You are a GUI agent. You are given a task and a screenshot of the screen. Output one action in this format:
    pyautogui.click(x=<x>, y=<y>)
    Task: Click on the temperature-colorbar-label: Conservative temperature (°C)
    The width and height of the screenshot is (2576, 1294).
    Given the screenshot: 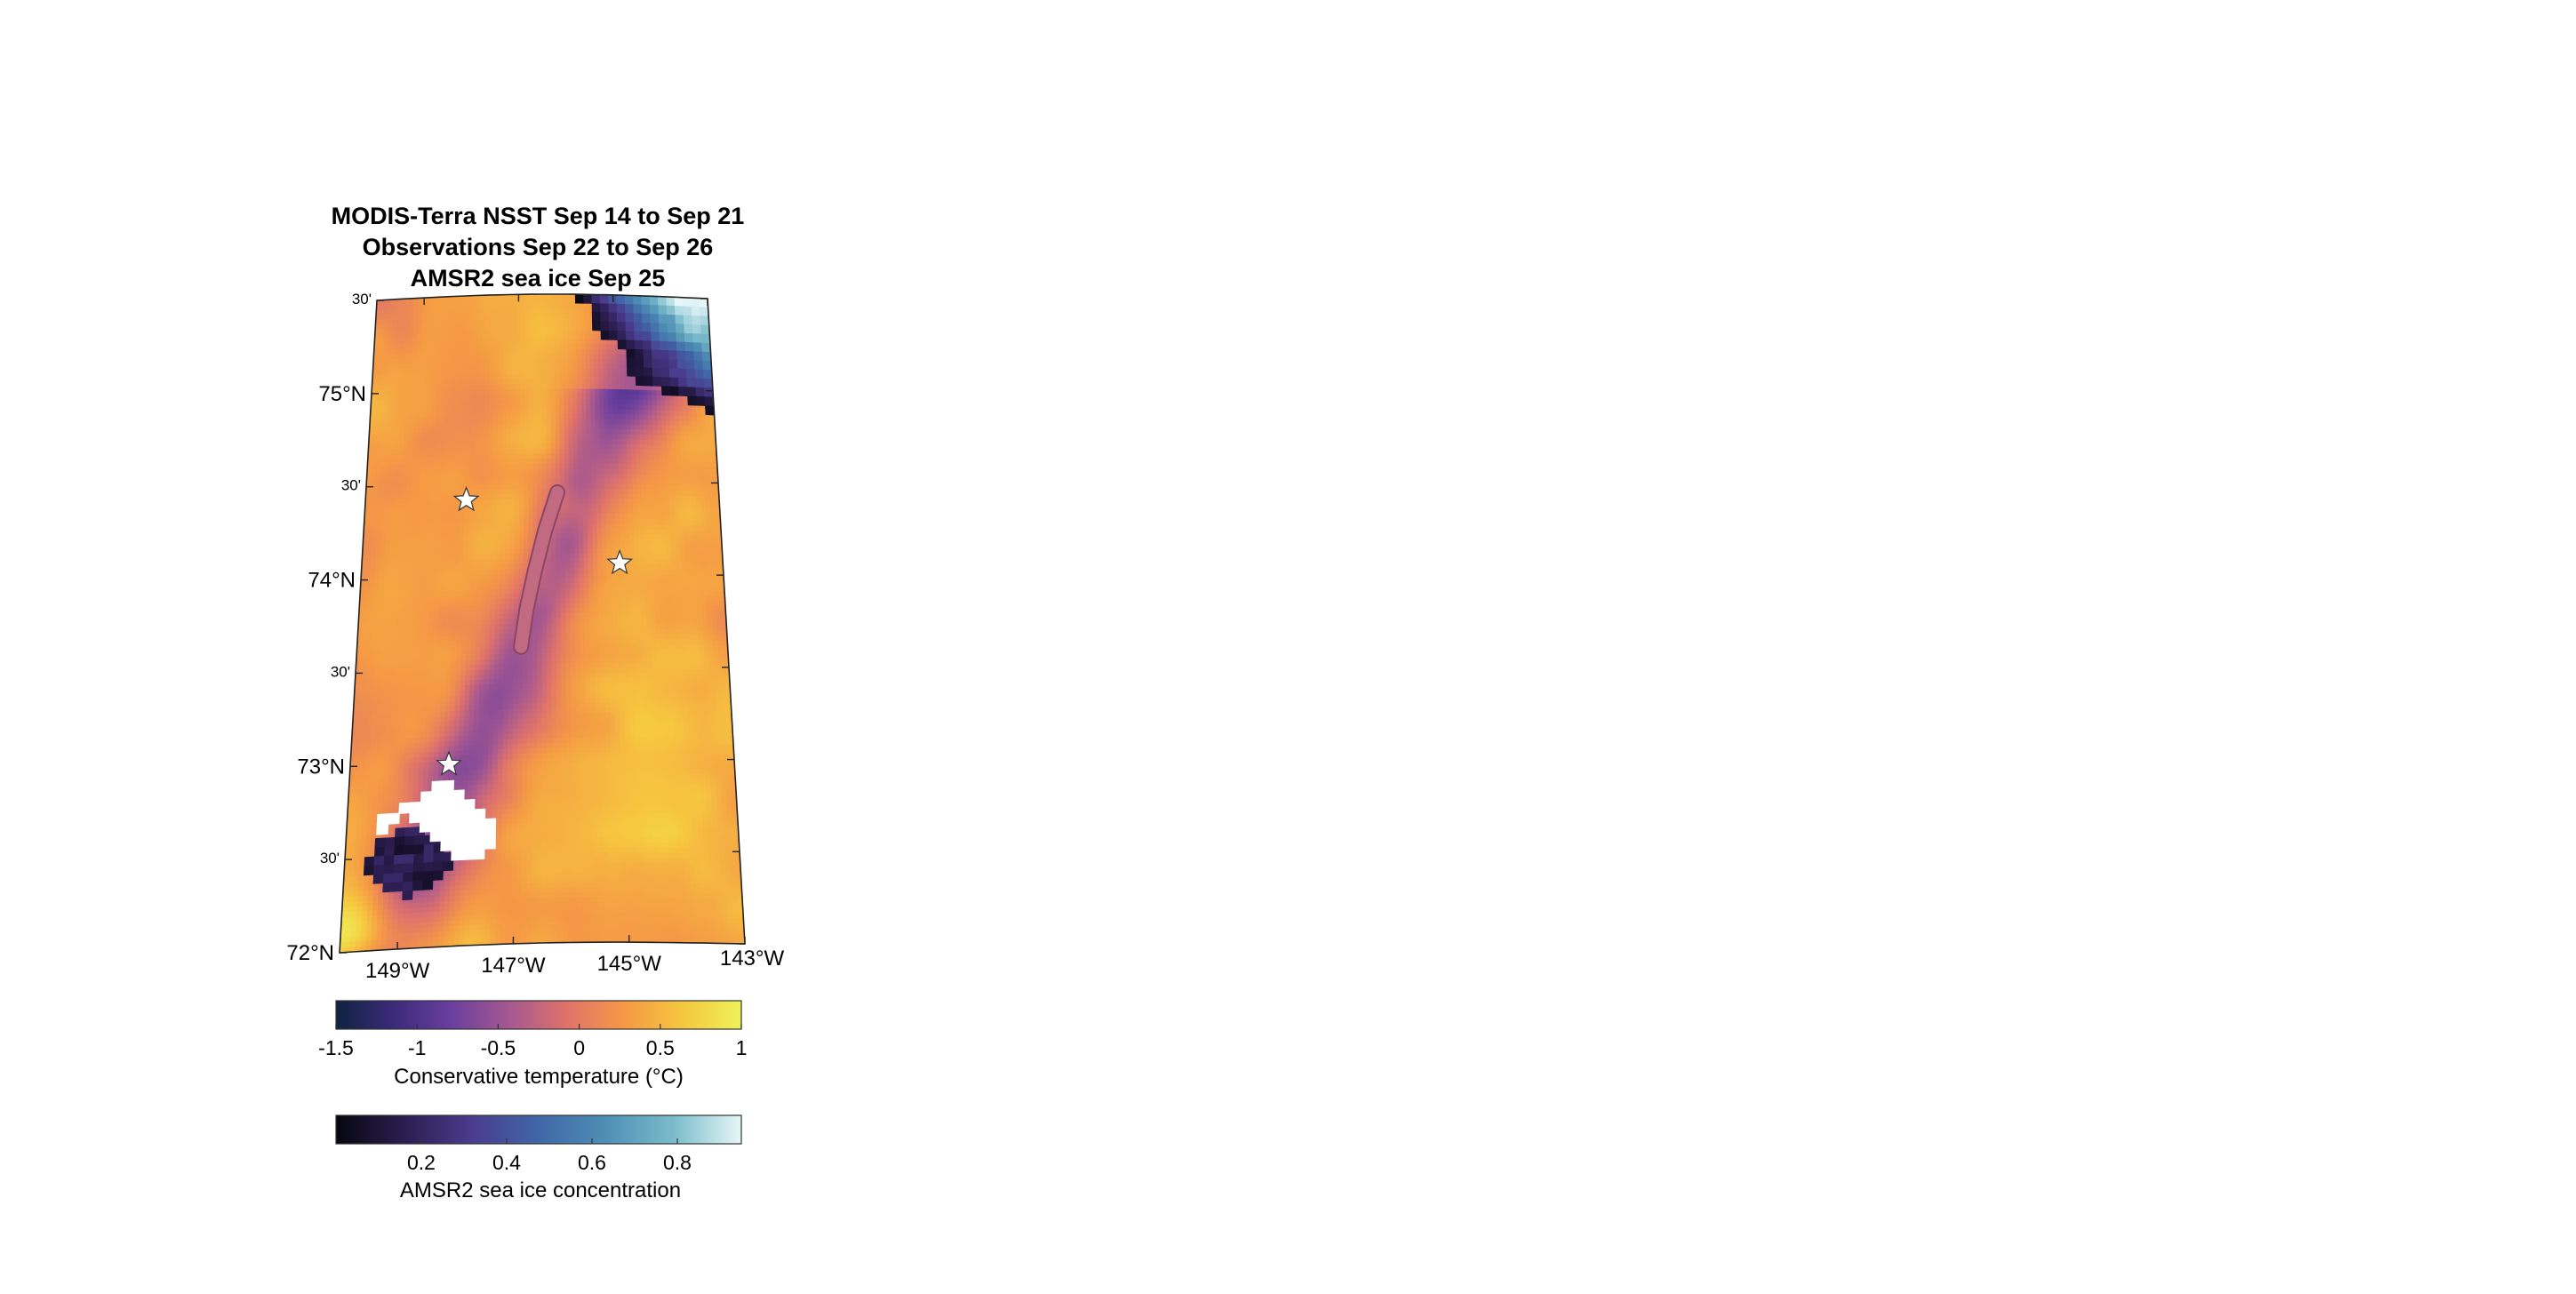 What is the action you would take?
    pyautogui.click(x=539, y=1077)
    